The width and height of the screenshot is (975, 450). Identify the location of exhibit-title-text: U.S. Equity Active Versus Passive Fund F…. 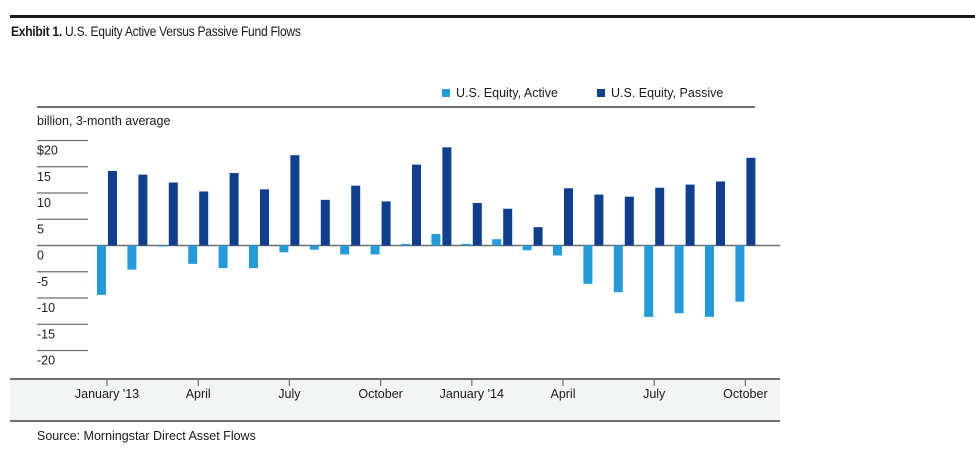
(183, 31).